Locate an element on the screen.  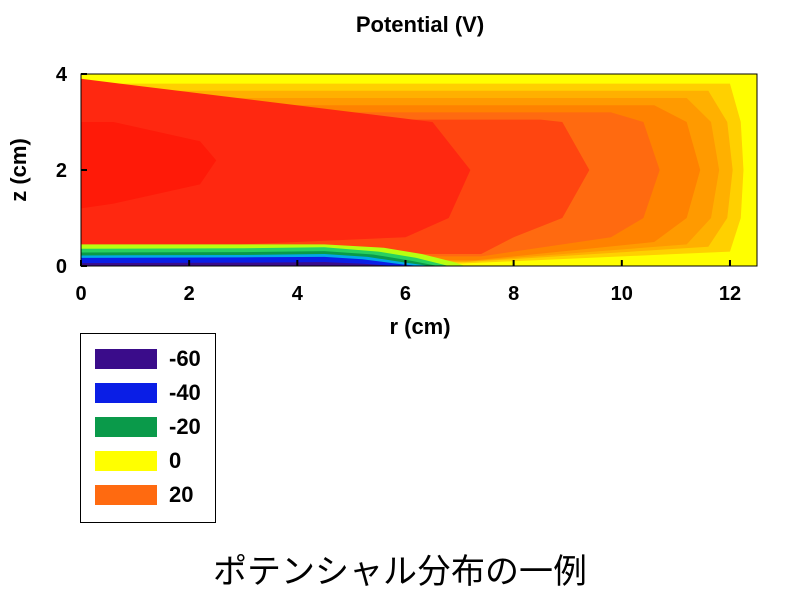
chart-title: Potential (V) is located at coordinates (420, 24).